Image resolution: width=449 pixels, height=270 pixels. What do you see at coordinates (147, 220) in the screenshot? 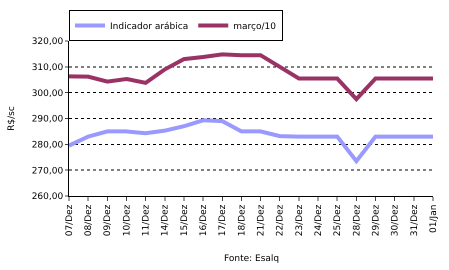
I see `x-tick-label: 11/Dez` at bounding box center [147, 220].